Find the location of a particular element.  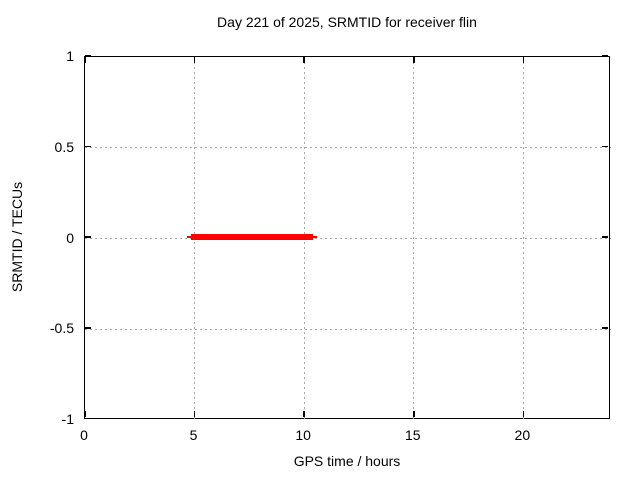

y-tick-label: 0 is located at coordinates (70, 237).